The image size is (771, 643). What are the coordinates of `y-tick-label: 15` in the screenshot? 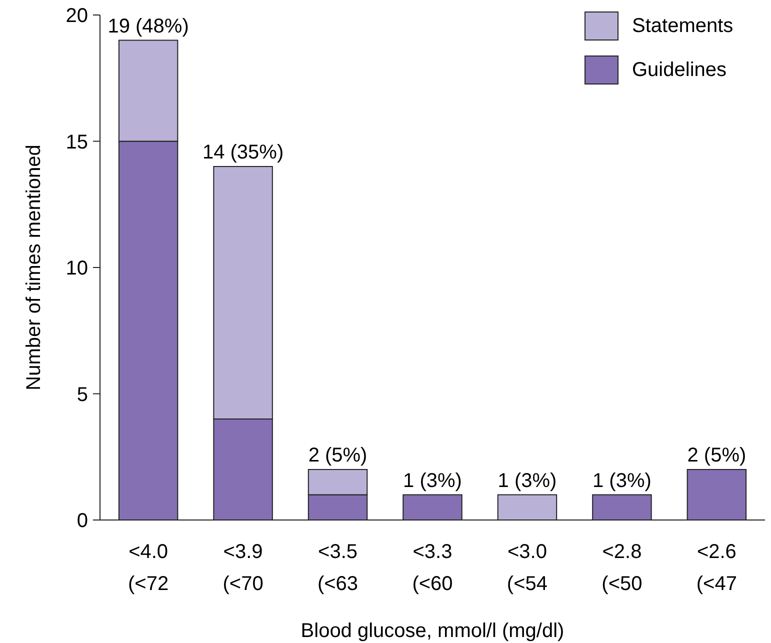 It's located at (77, 142).